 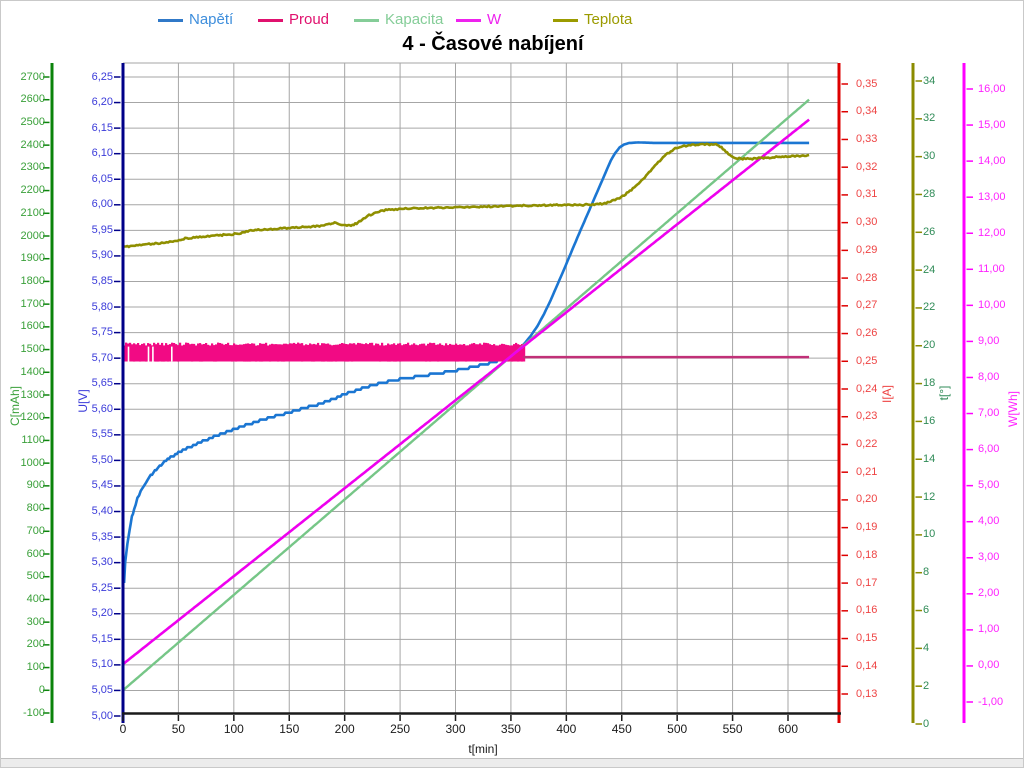 I want to click on legend-item-teplota: Teplota, so click(x=592, y=20).